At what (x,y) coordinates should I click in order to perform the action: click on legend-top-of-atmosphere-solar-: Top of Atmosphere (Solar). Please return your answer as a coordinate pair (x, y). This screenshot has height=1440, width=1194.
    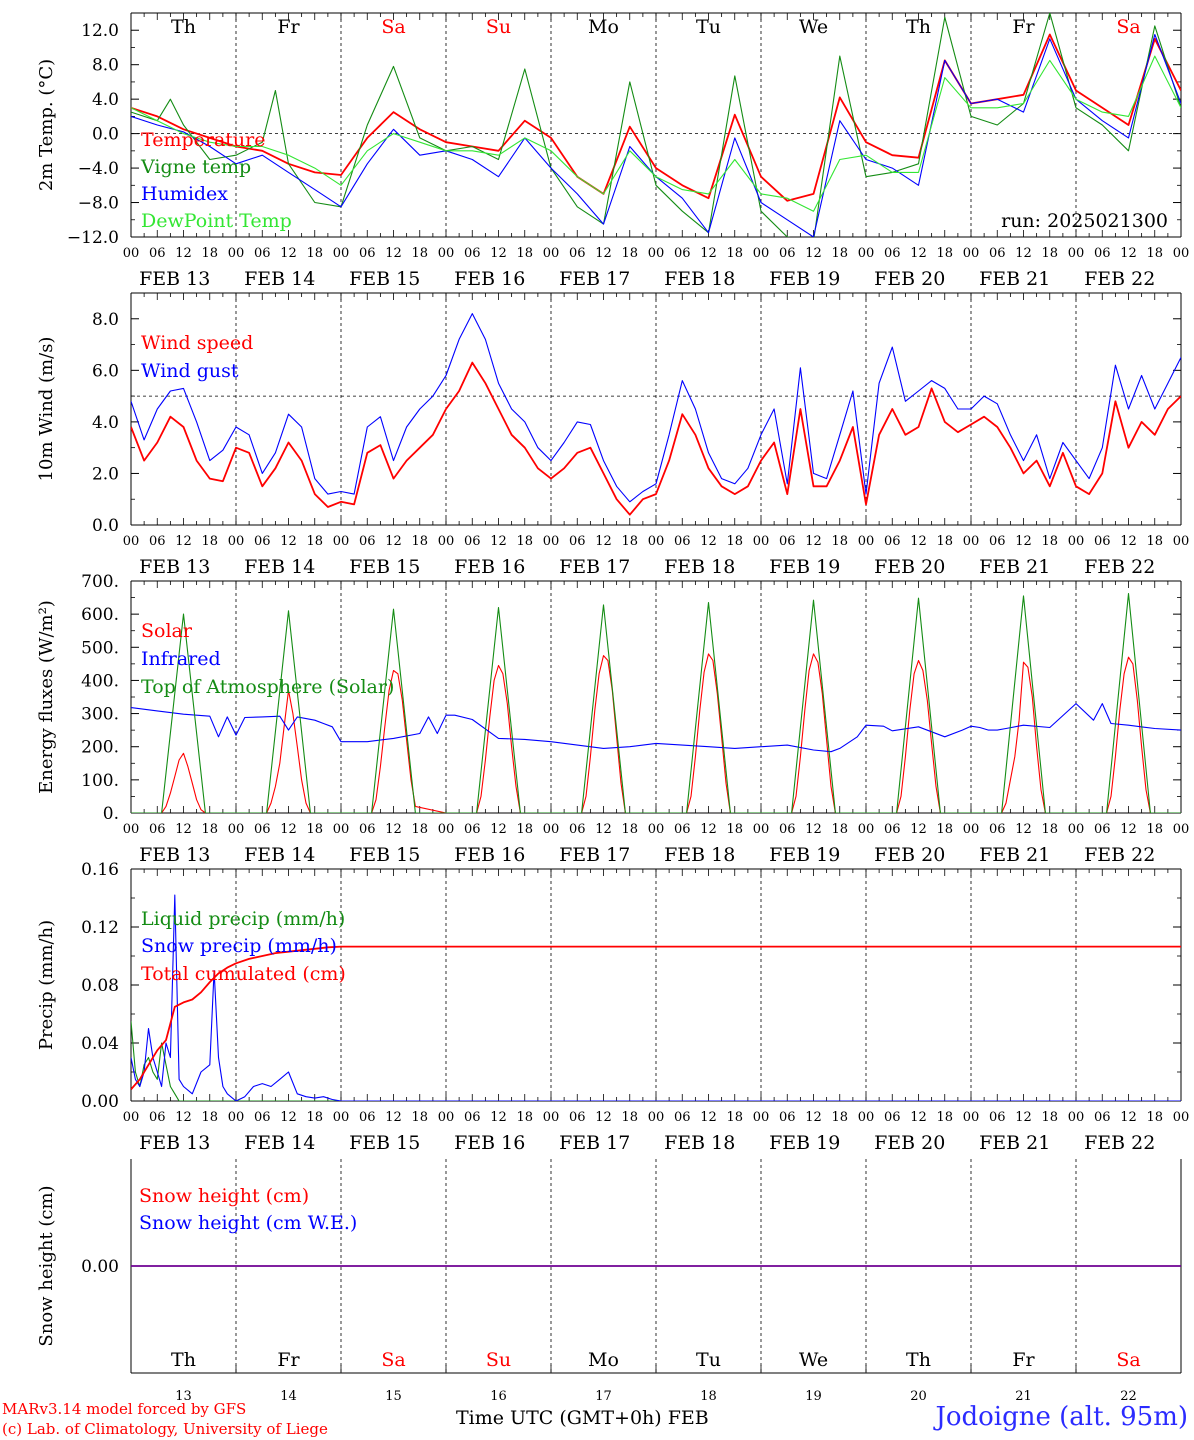
    Looking at the image, I should click on (267, 687).